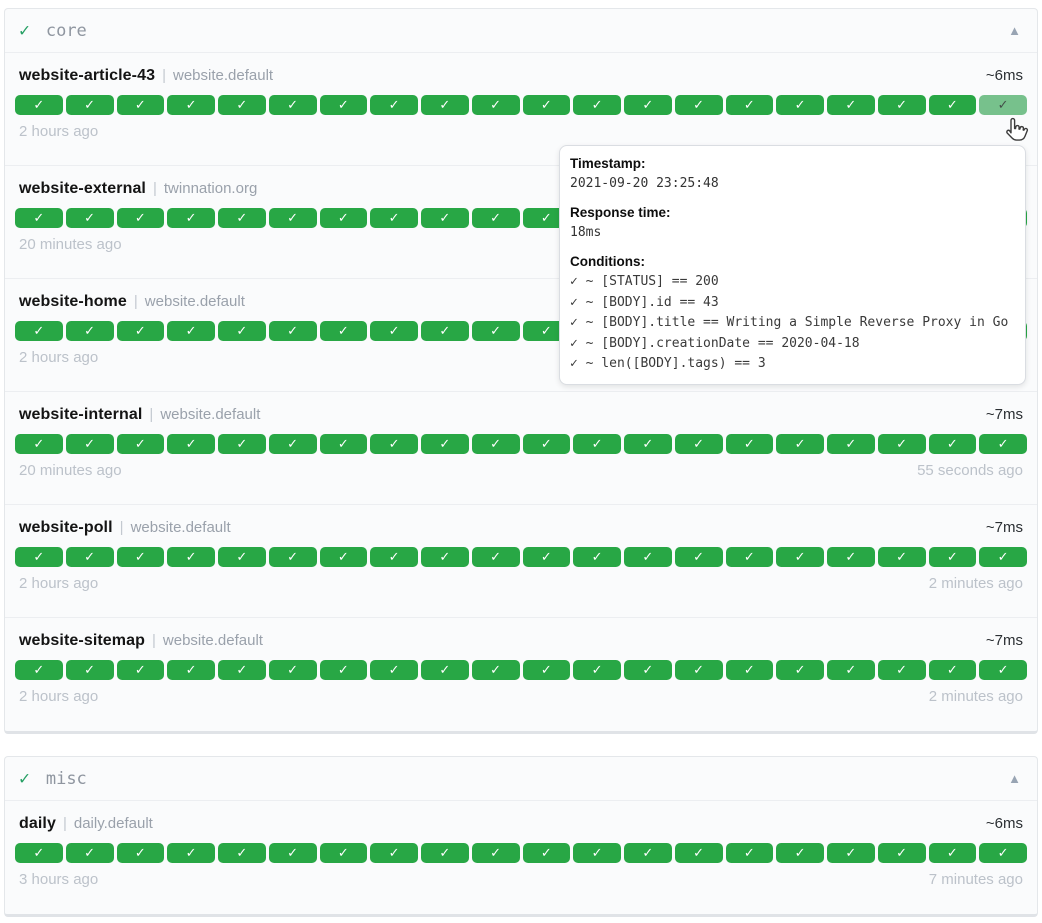 The height and width of the screenshot is (923, 1042). I want to click on group-header-core: ✓ core ▲, so click(521, 31).